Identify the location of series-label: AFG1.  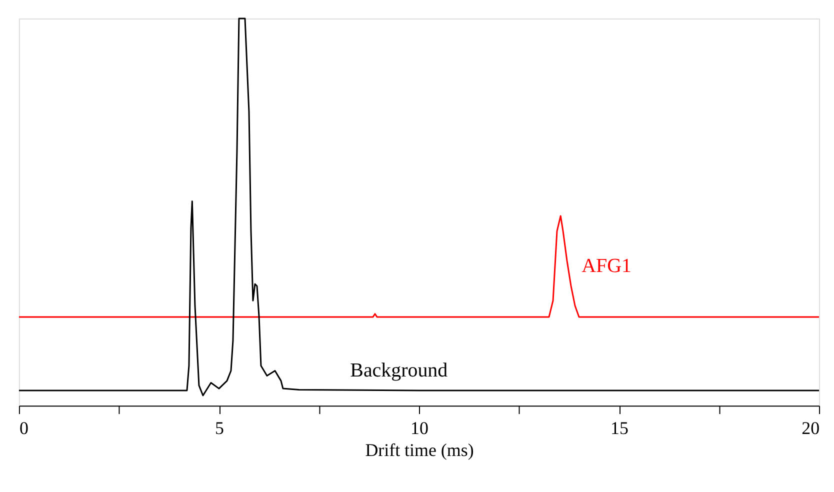
(607, 265).